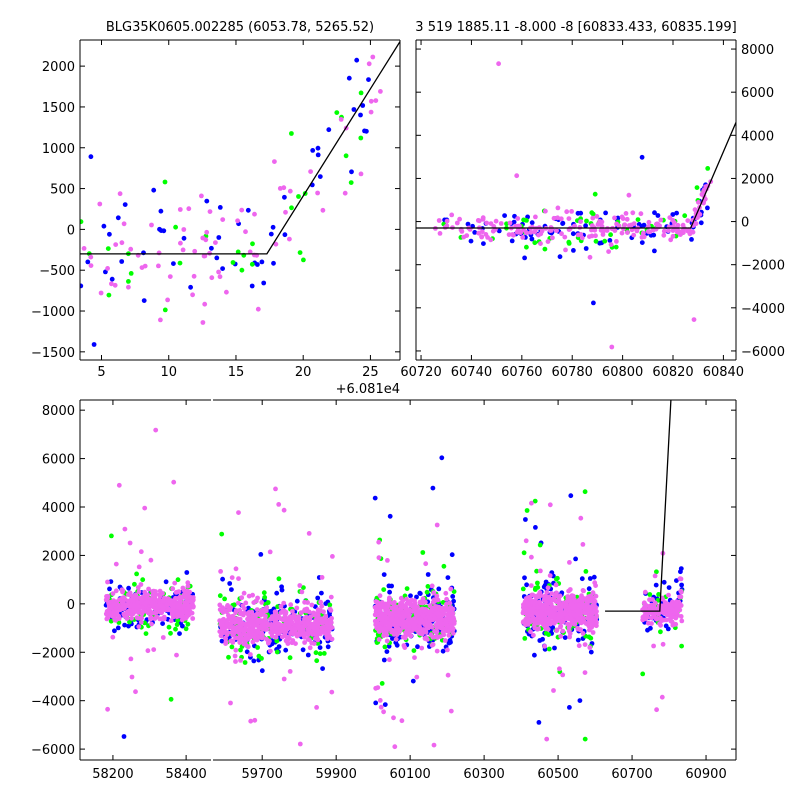 Image resolution: width=800 pixels, height=800 pixels. Describe the element at coordinates (483, 774) in the screenshot. I see `x-tick-label: 60300` at that location.